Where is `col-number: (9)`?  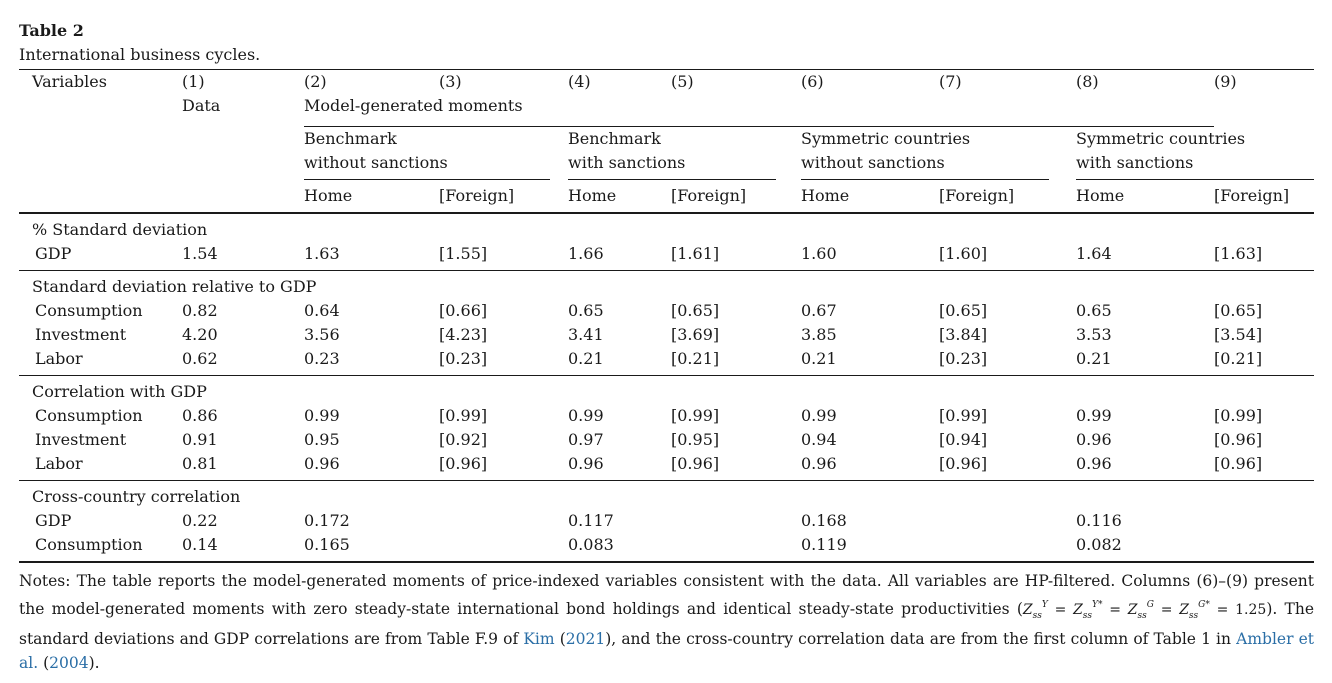
col-number: (9) is located at coordinates (1264, 81).